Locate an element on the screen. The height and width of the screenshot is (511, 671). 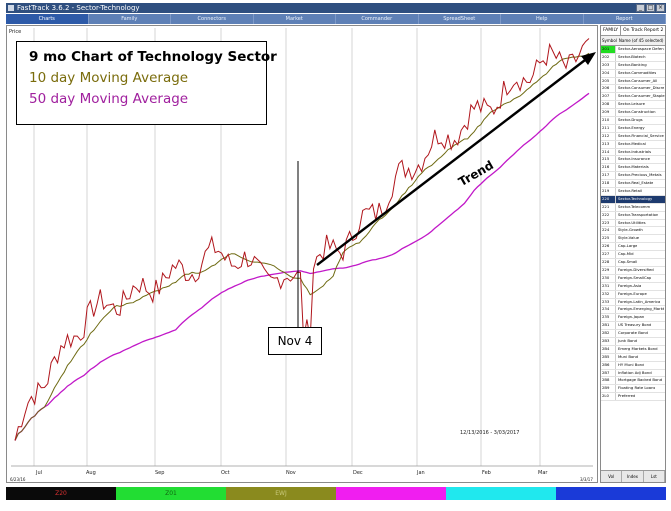
vol-button: Vol is located at coordinates (612, 476).